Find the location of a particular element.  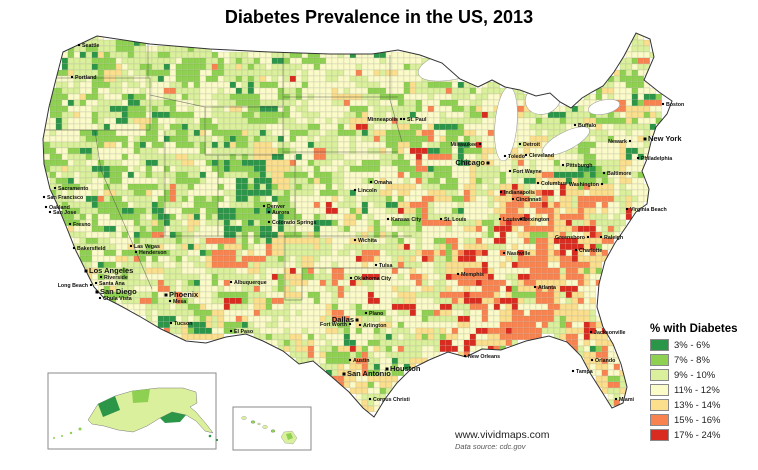

city-label: Lexington is located at coordinates (536, 220).